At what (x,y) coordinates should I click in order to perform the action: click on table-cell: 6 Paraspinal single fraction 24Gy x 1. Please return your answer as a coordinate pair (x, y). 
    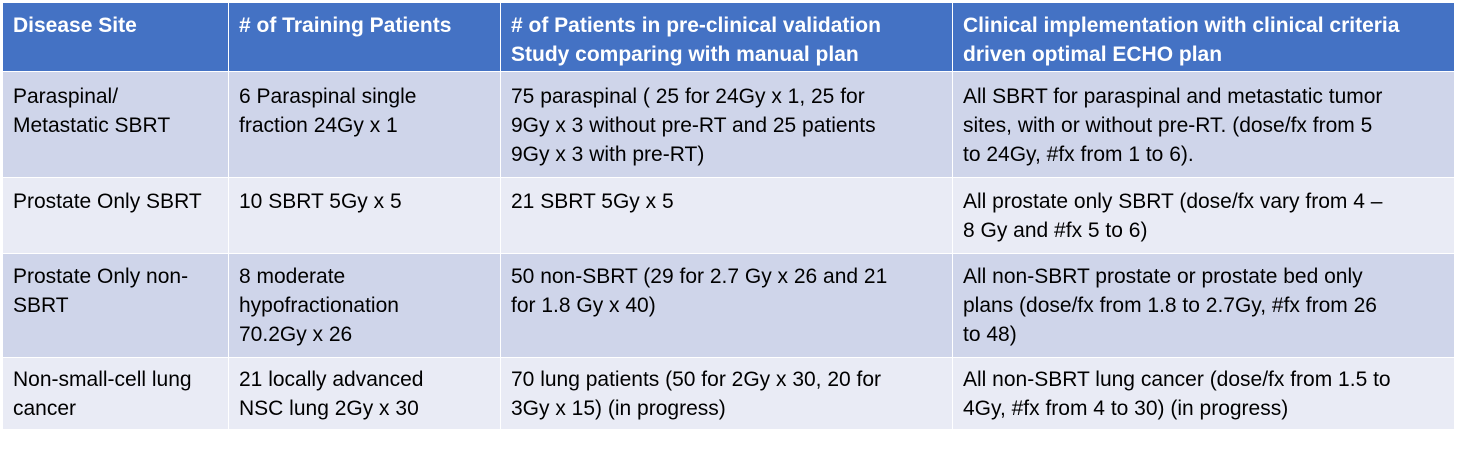
    Looking at the image, I should click on (364, 124).